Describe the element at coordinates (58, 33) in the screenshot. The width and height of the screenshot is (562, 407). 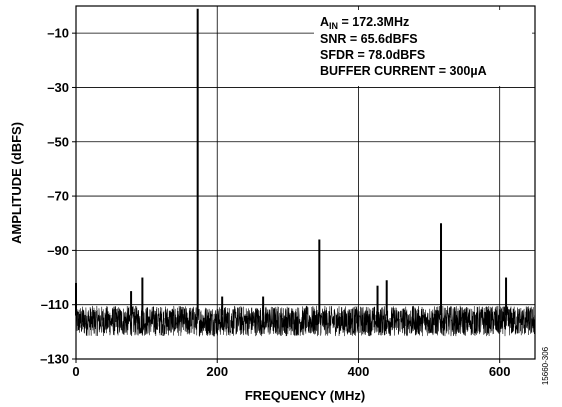
I see `y-tick-label: –10` at that location.